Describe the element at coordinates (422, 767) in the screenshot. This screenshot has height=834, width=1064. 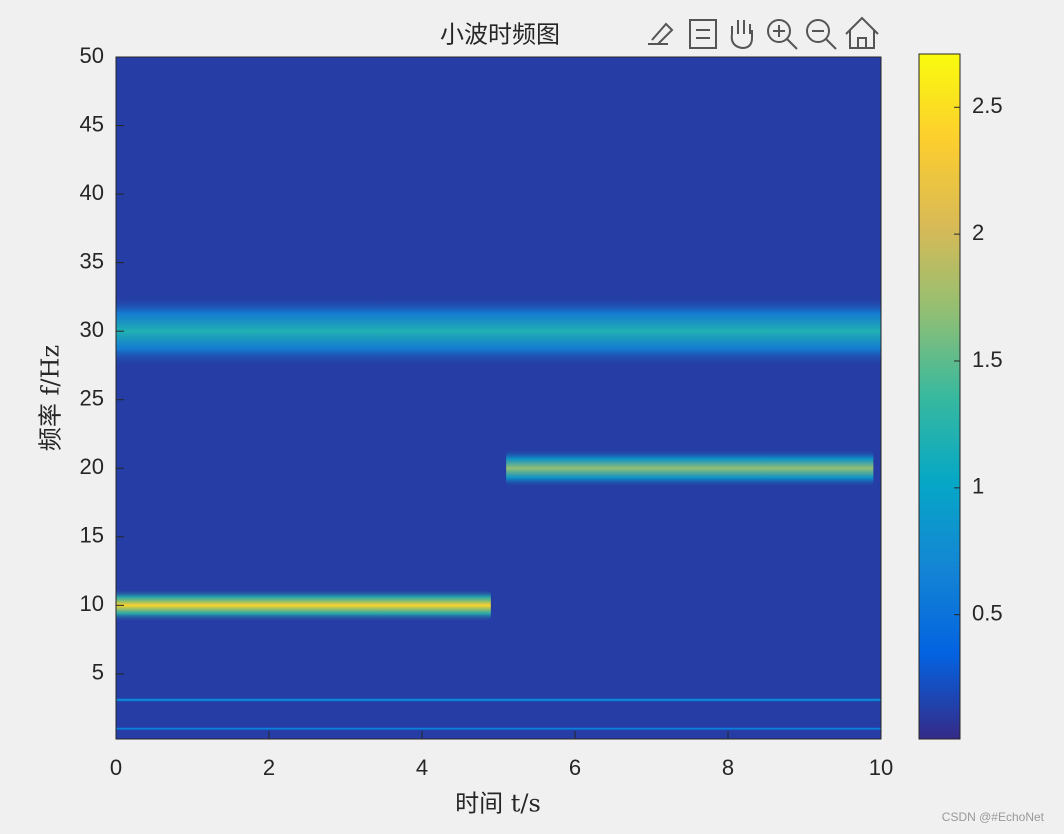
I see `x-tick-label: 4` at that location.